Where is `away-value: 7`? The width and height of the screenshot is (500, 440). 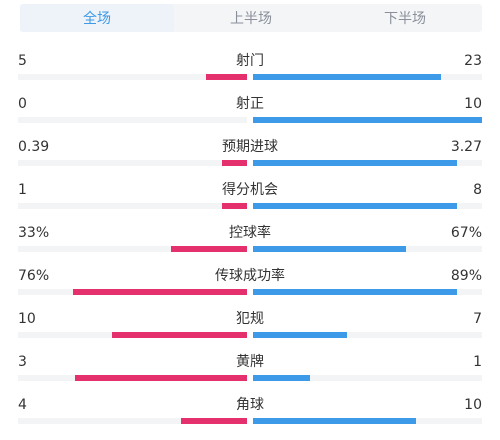 away-value: 7 is located at coordinates (477, 319).